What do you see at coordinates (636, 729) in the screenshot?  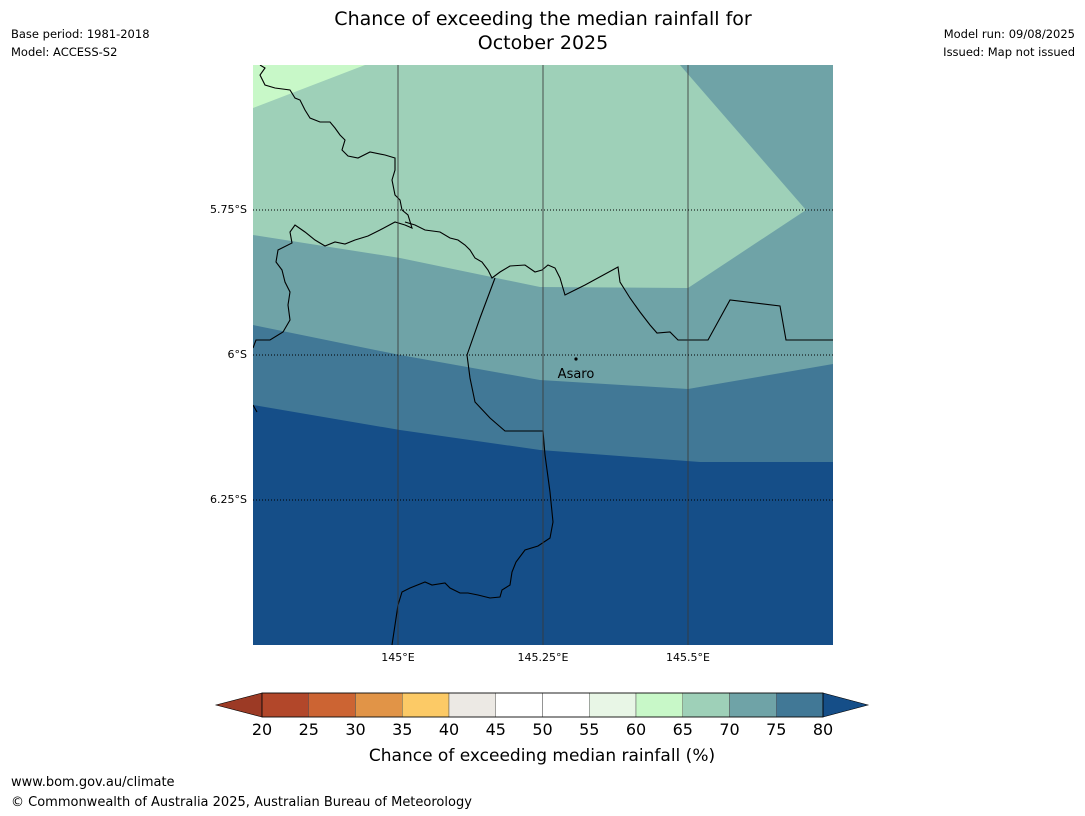 I see `colorbar-tick-label: 60` at bounding box center [636, 729].